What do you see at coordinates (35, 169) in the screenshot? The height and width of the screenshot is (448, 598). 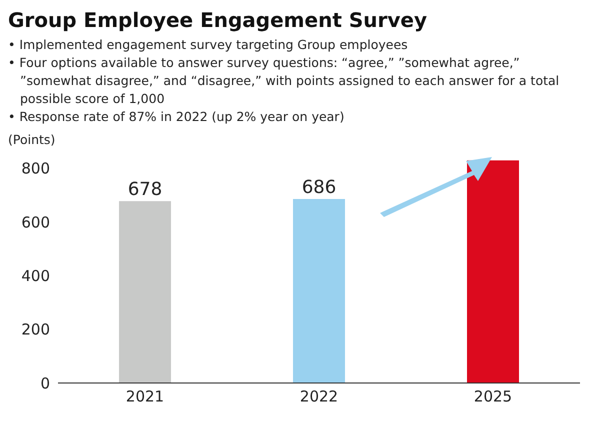 I see `y-tick-label: 800` at bounding box center [35, 169].